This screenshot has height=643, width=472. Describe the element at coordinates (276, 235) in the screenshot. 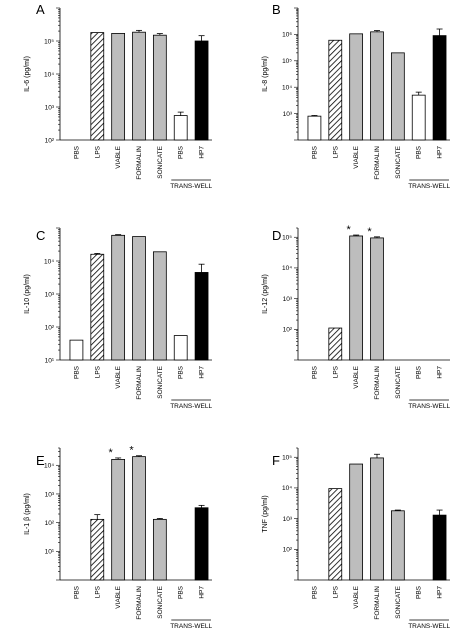

I see `panel-letter: D` at that location.